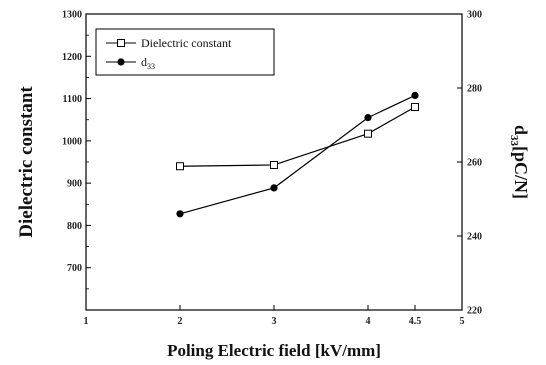 This screenshot has width=546, height=365. Describe the element at coordinates (86, 321) in the screenshot. I see `x-tick-label: 1` at that location.